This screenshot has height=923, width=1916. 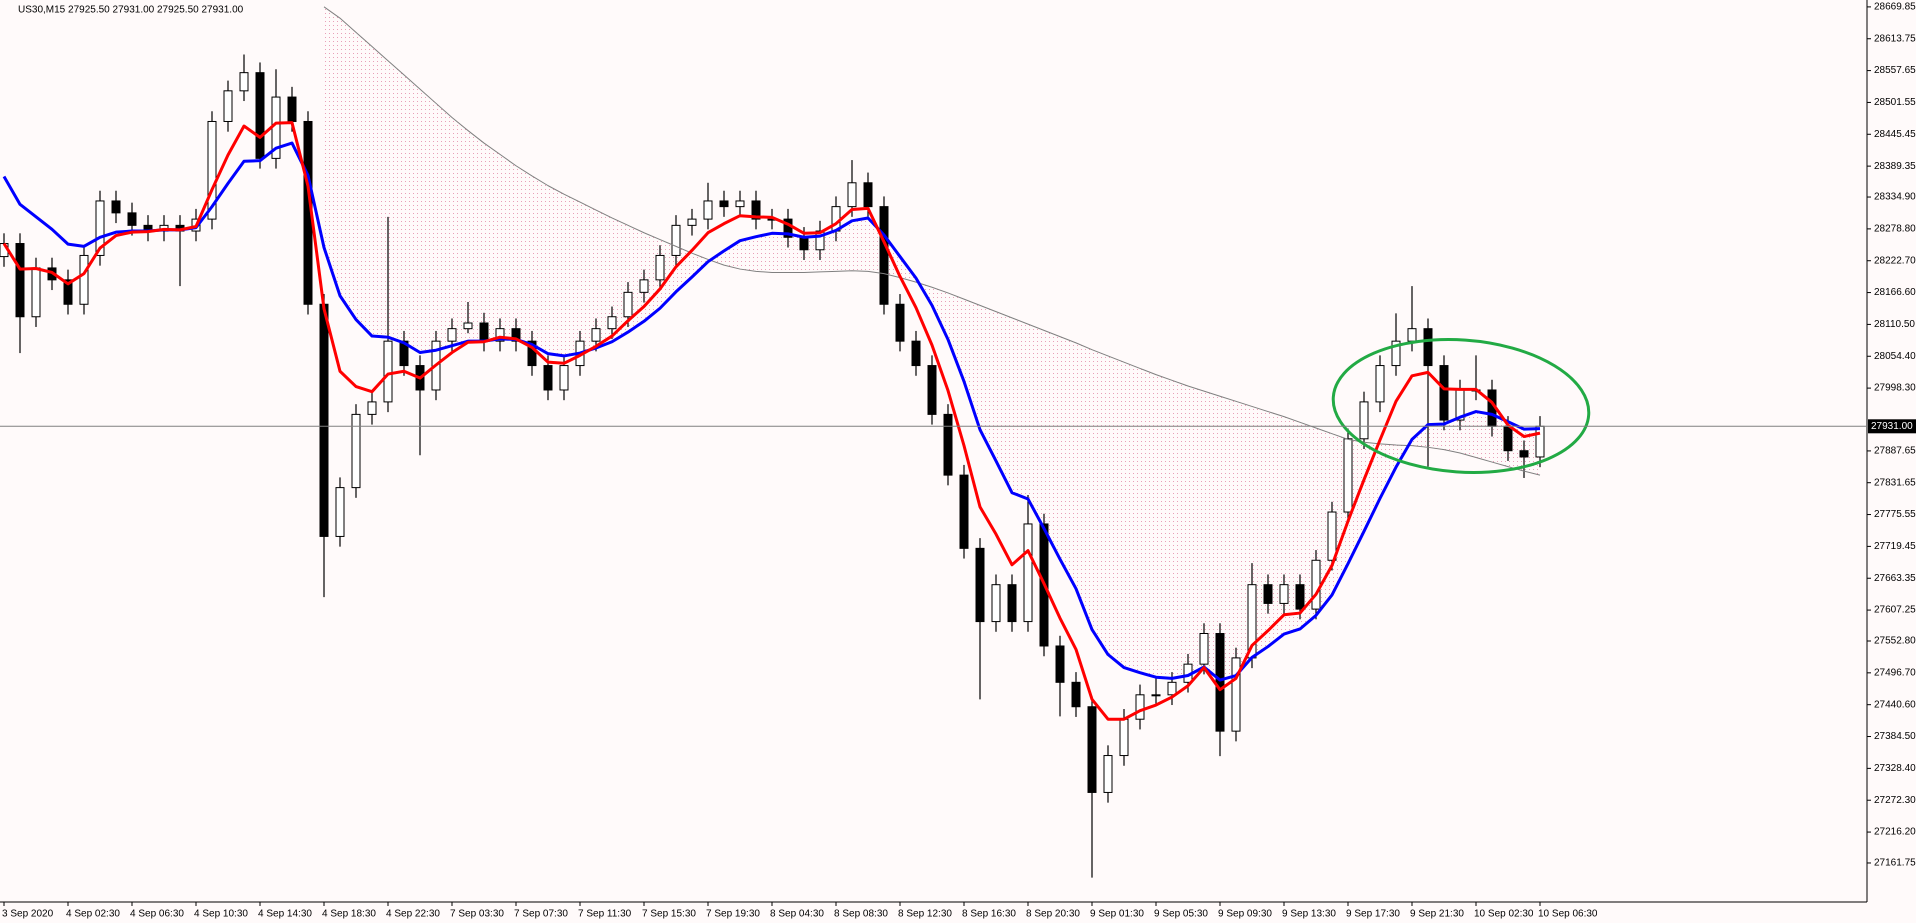 What do you see at coordinates (605, 914) in the screenshot?
I see `x-tick-label: 7 Sep 11:30` at bounding box center [605, 914].